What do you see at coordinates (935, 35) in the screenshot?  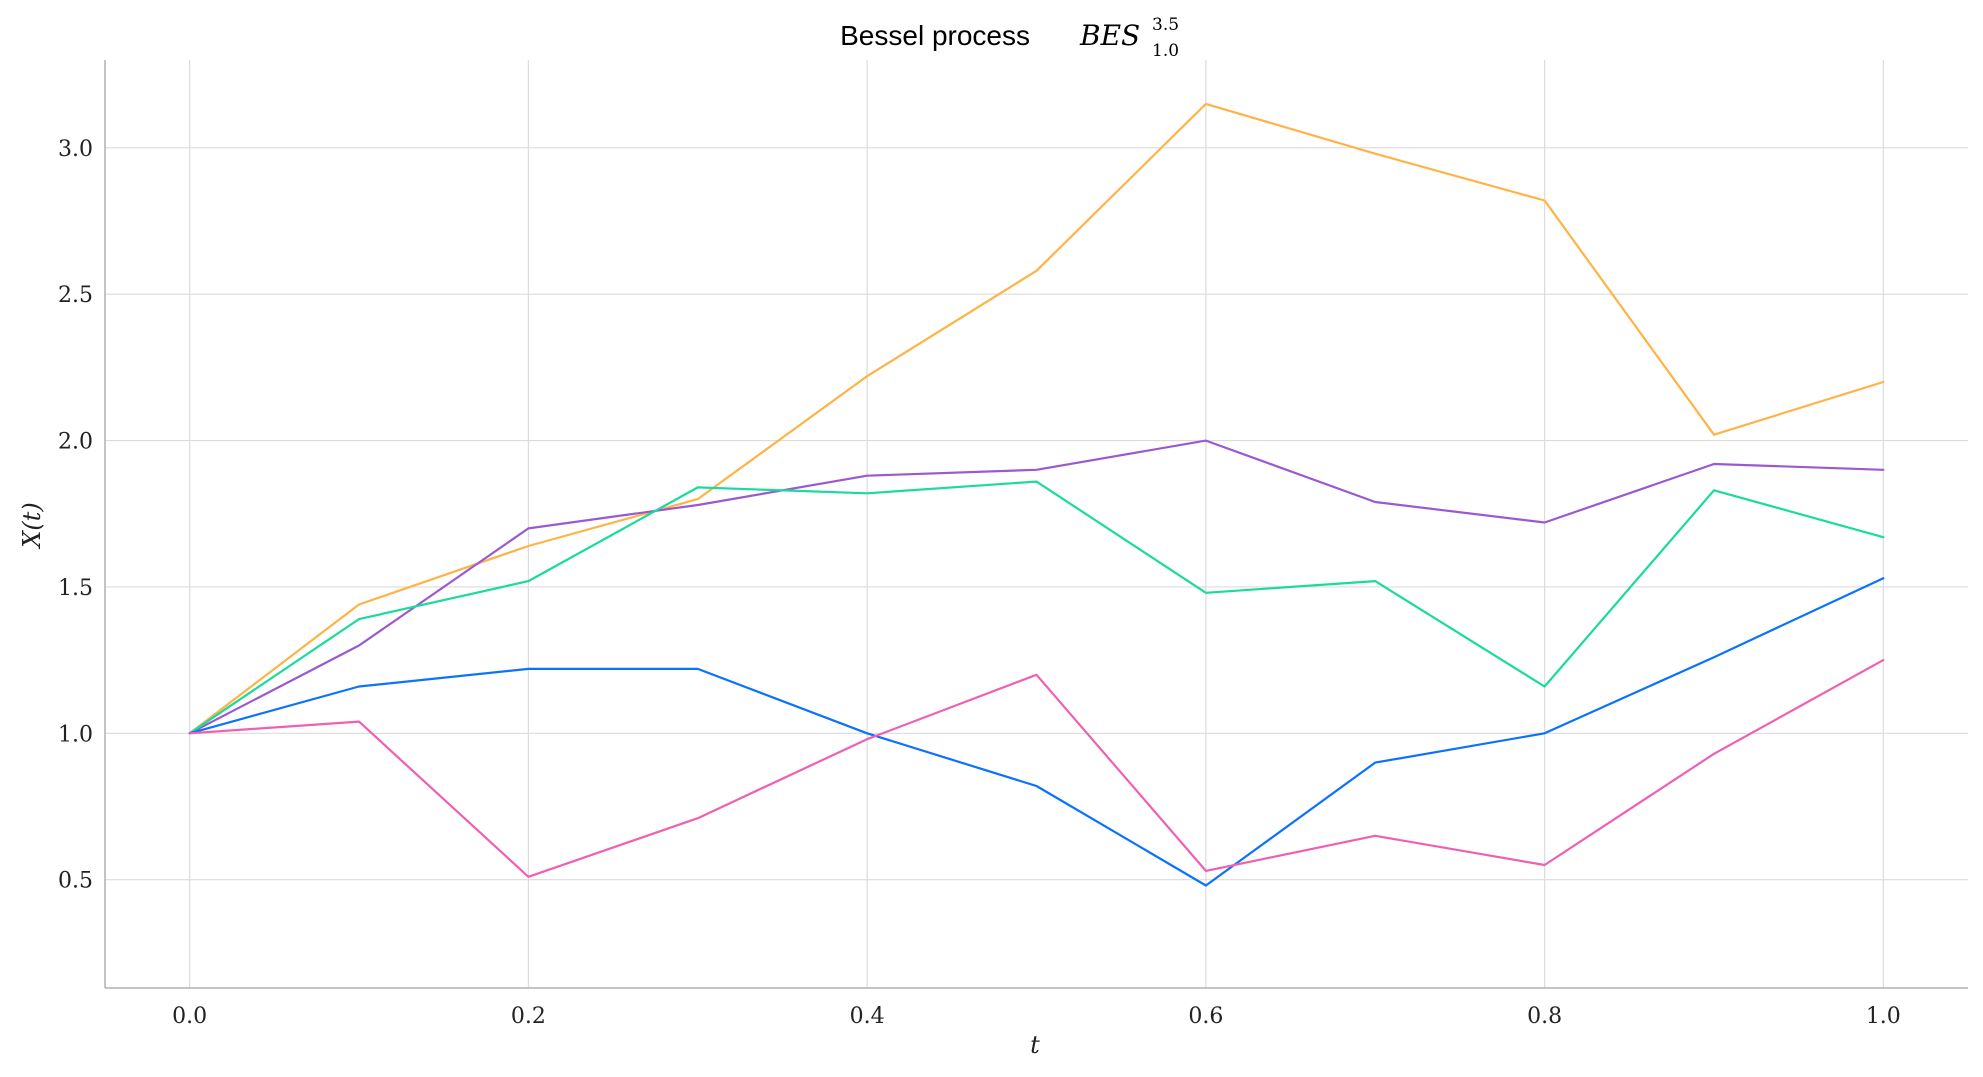 I see `chart-title: Bessel process` at bounding box center [935, 35].